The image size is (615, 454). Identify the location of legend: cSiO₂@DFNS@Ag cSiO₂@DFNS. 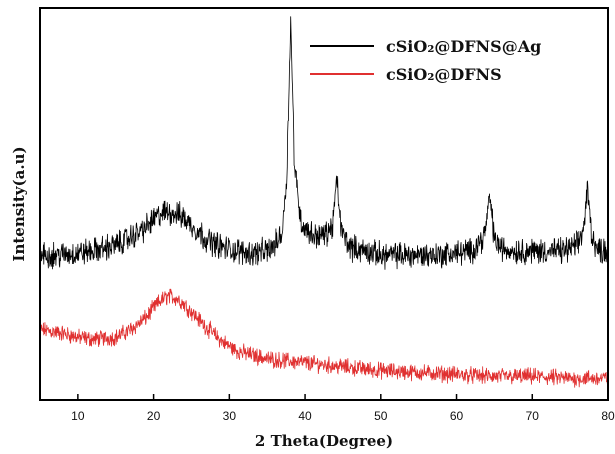
(425, 60).